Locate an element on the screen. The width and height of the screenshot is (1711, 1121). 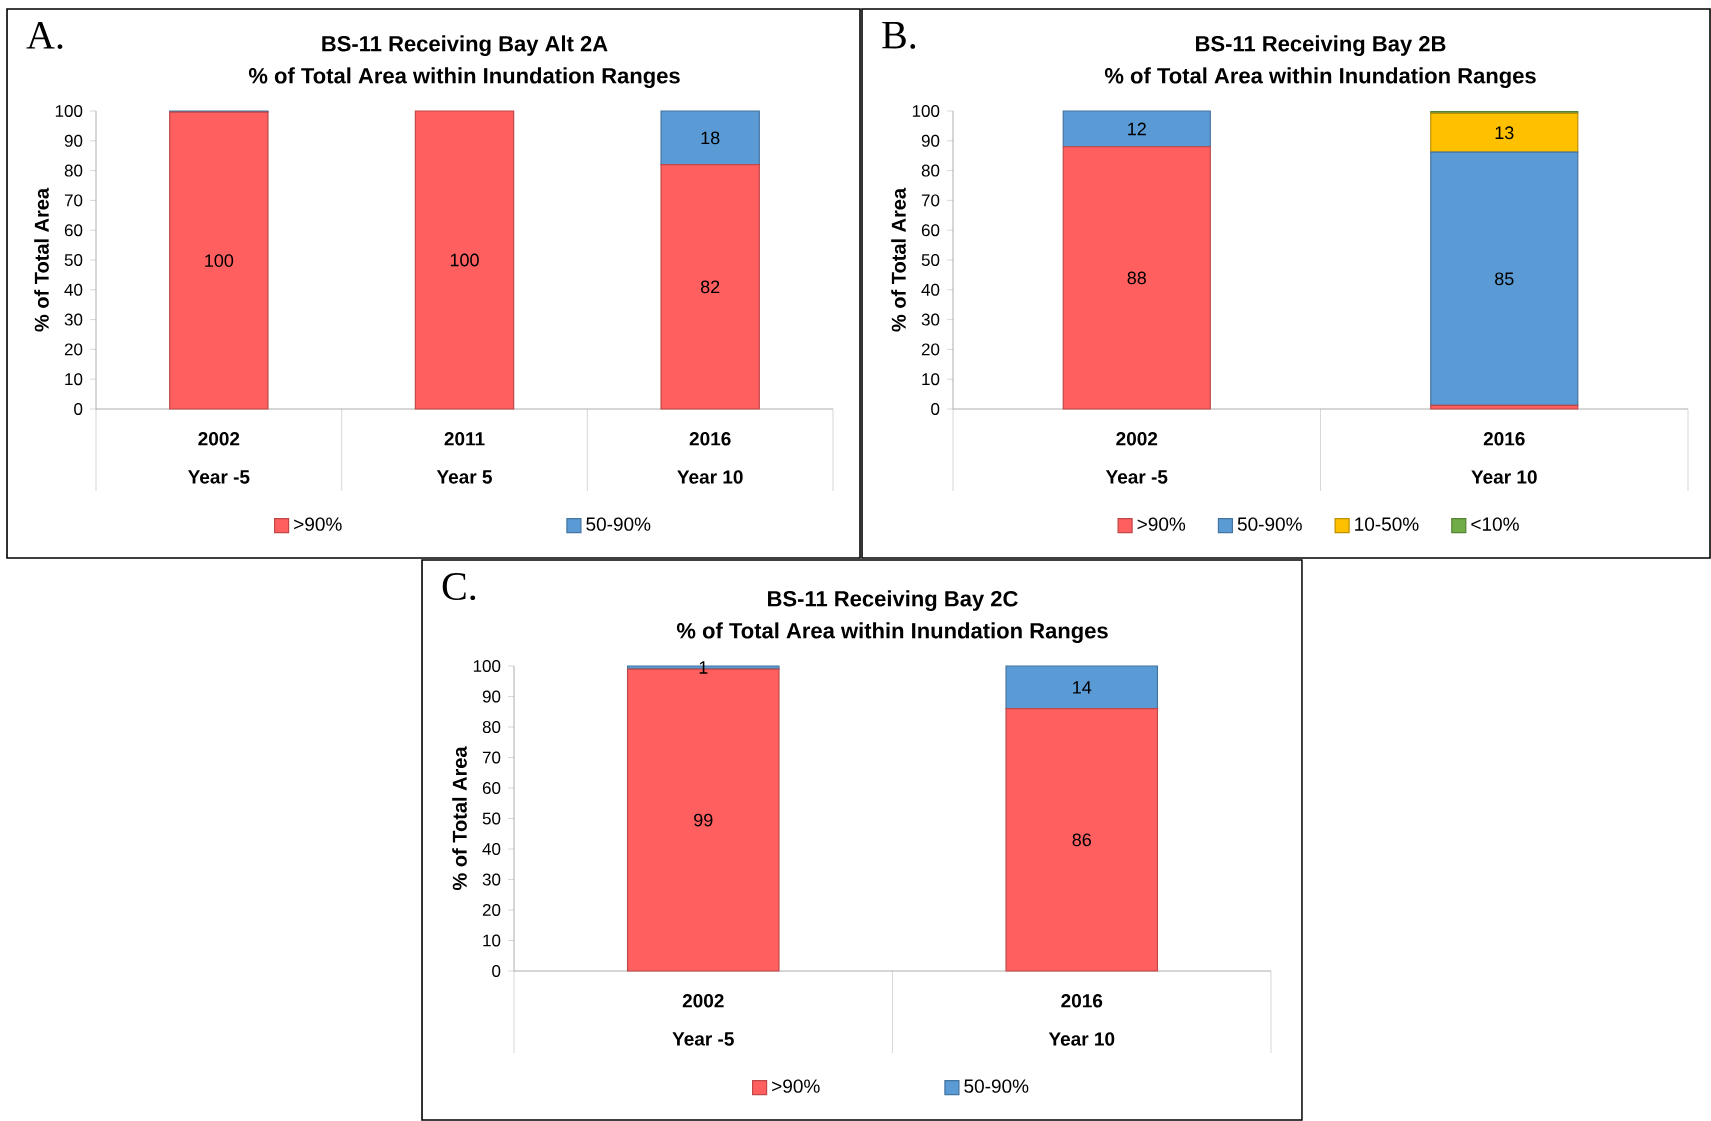
legend-label: <10% is located at coordinates (1495, 524).